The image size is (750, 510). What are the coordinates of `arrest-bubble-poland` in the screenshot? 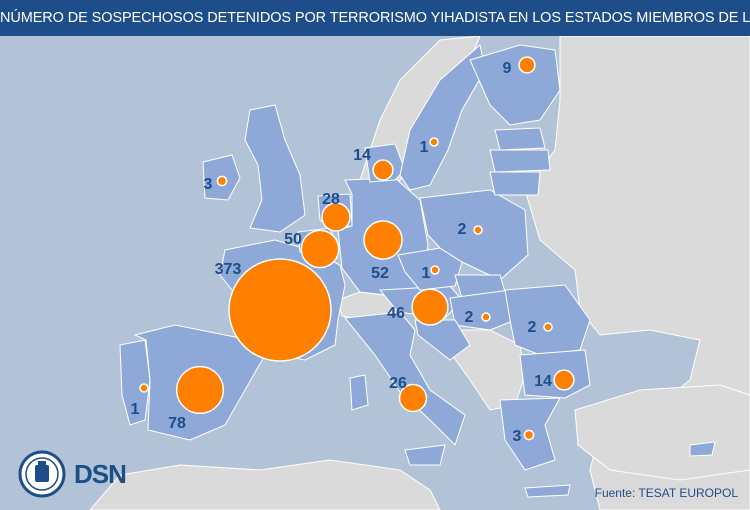 It's located at (478, 230).